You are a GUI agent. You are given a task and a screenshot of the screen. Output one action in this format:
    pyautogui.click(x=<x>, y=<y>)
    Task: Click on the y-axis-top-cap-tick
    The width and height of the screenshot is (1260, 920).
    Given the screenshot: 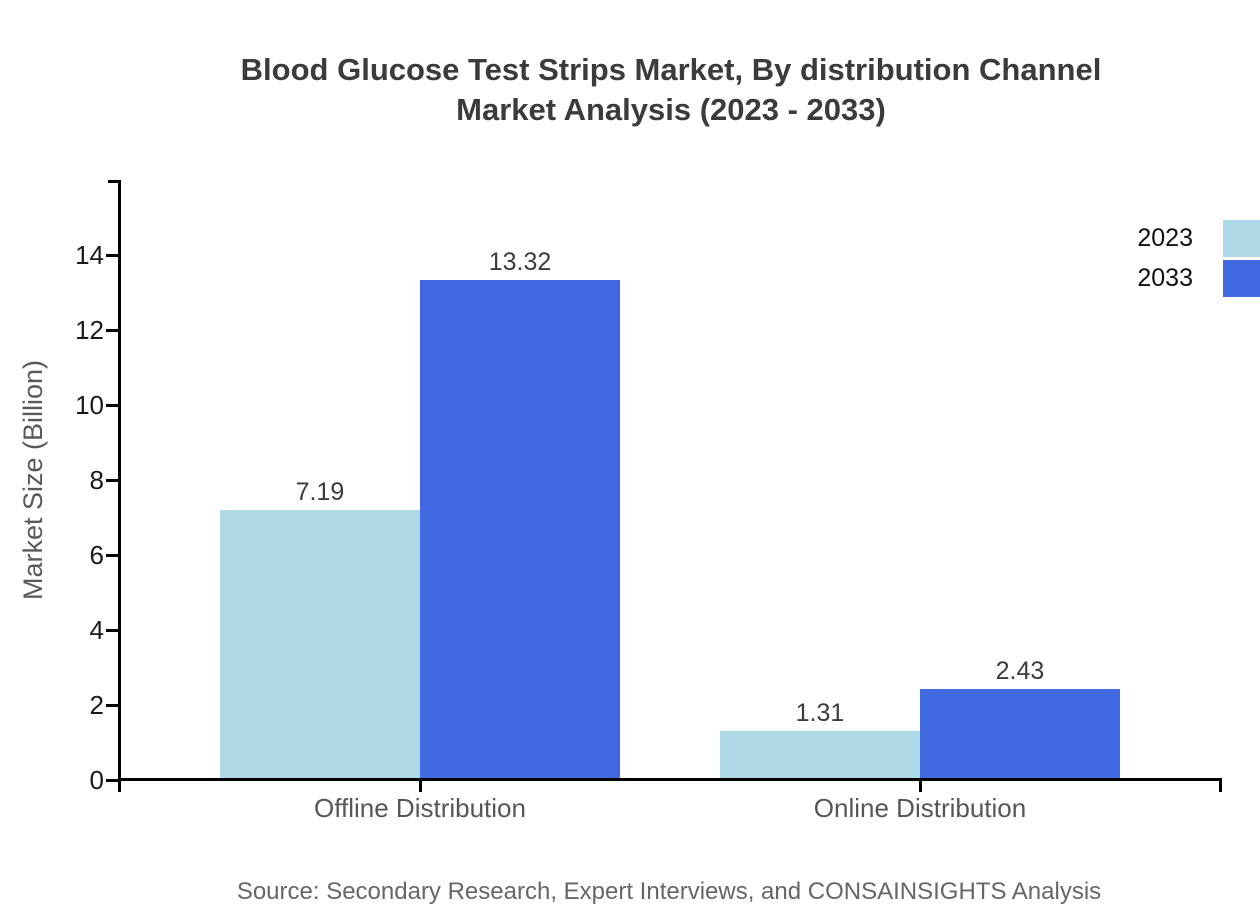 What is the action you would take?
    pyautogui.click(x=114, y=181)
    